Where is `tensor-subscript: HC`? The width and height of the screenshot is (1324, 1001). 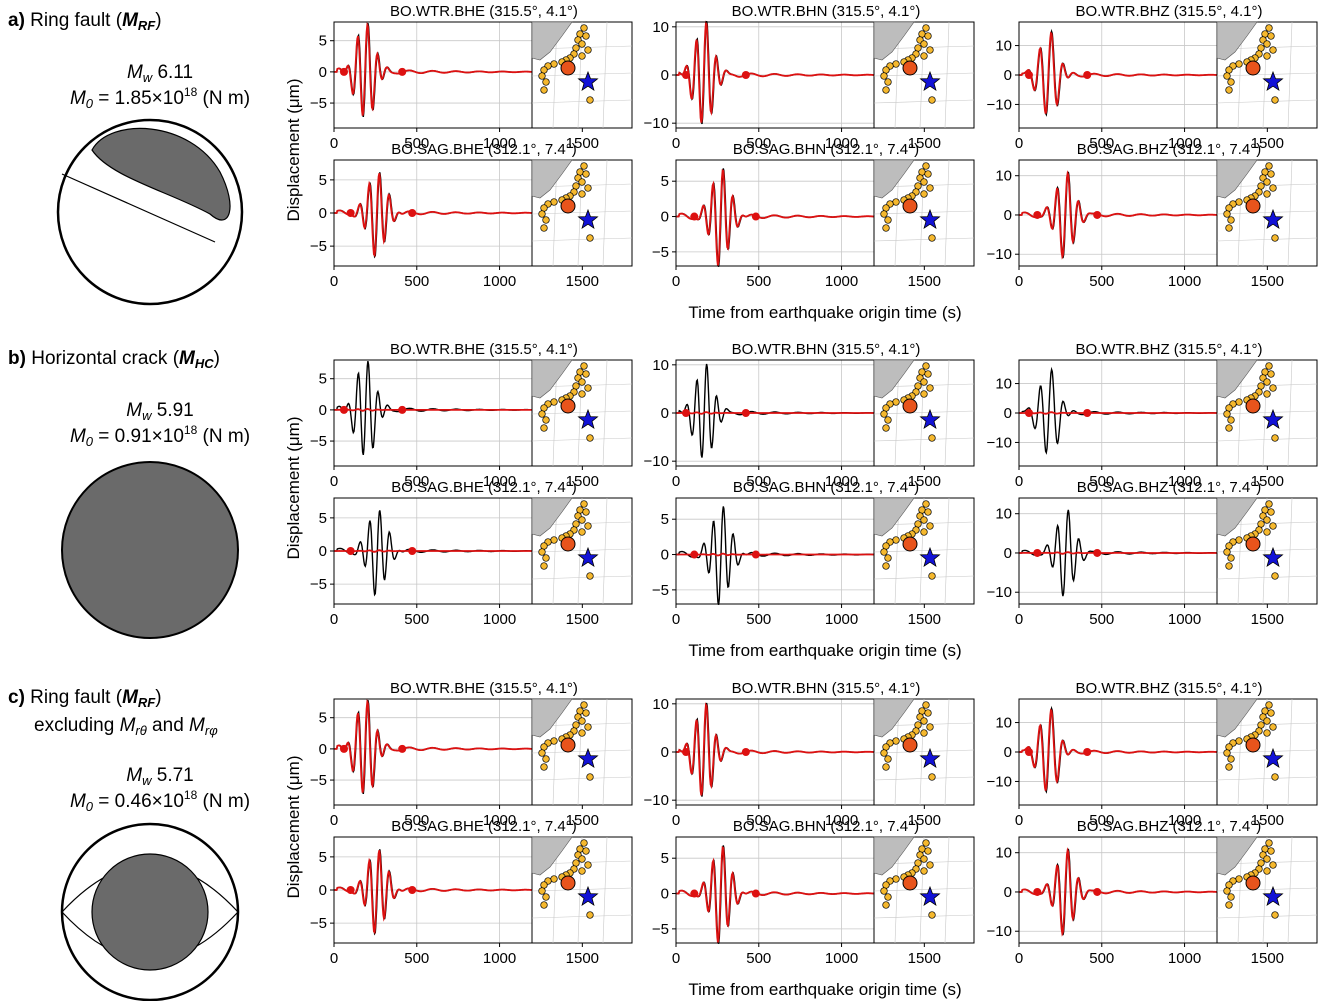 tensor-subscript: HC is located at coordinates (204, 363).